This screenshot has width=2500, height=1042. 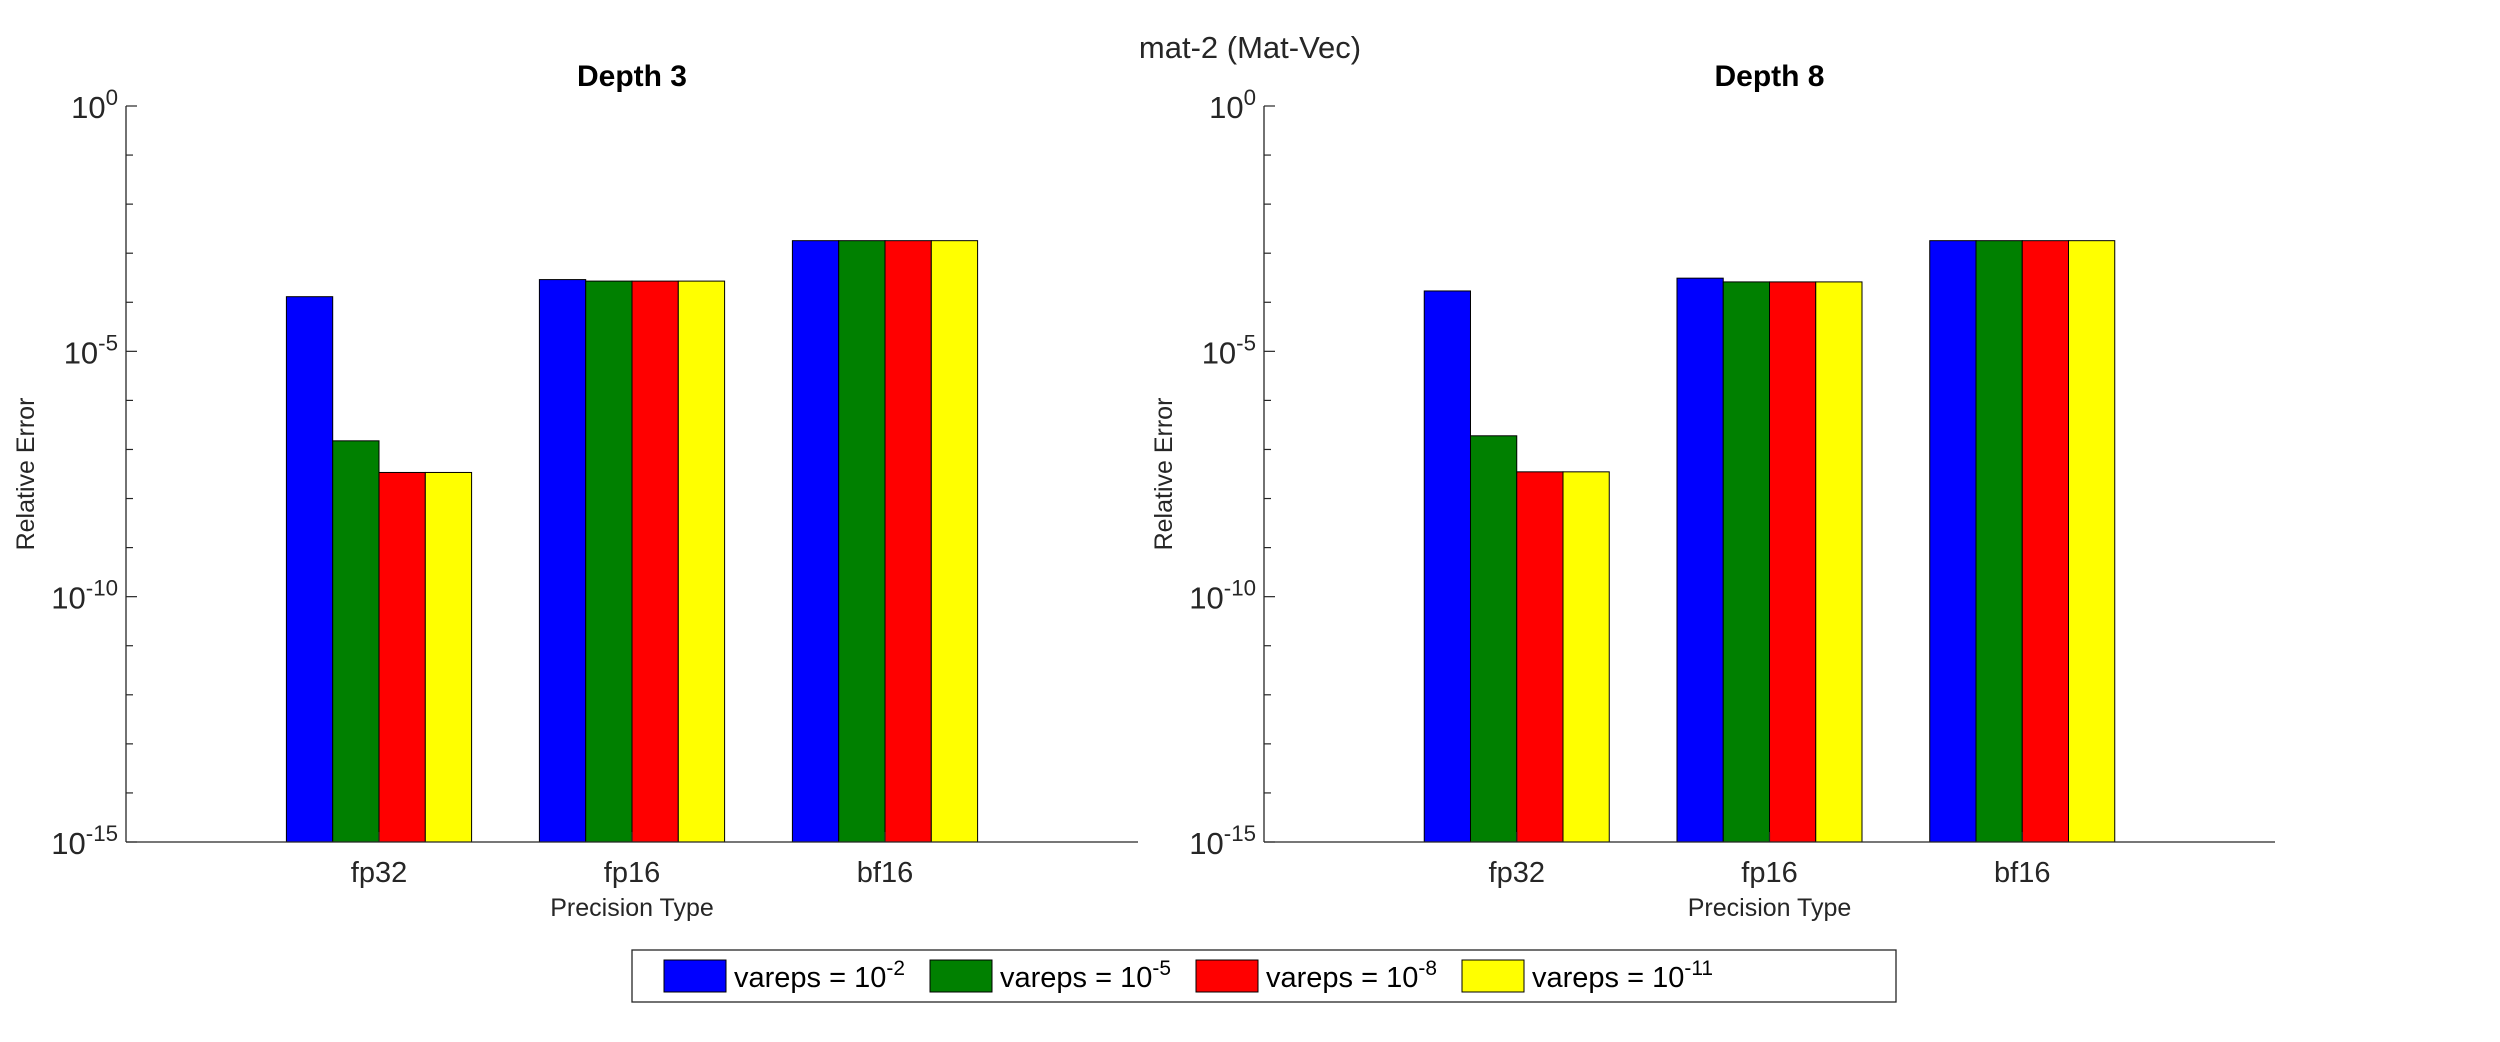 I want to click on legend-label-2: vareps = 10-5, so click(x=1085, y=975).